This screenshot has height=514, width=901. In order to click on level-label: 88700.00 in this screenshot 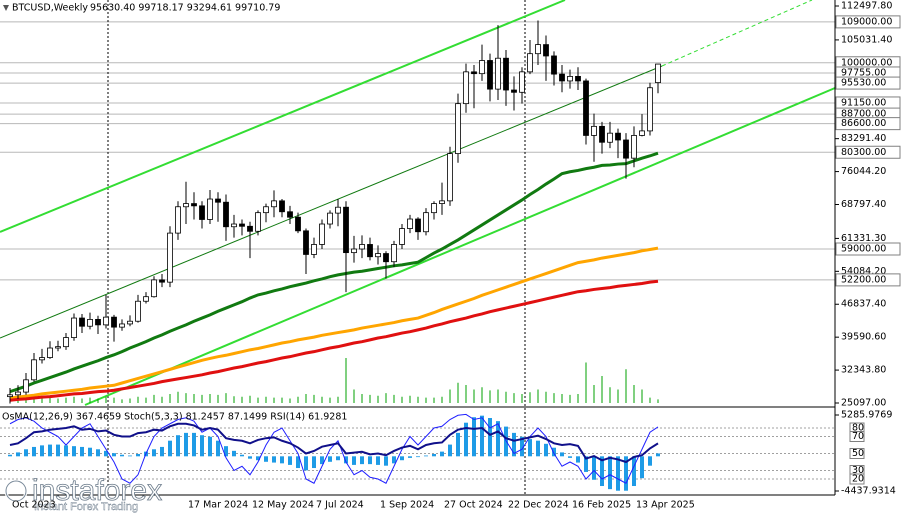, I will do `click(863, 114)`.